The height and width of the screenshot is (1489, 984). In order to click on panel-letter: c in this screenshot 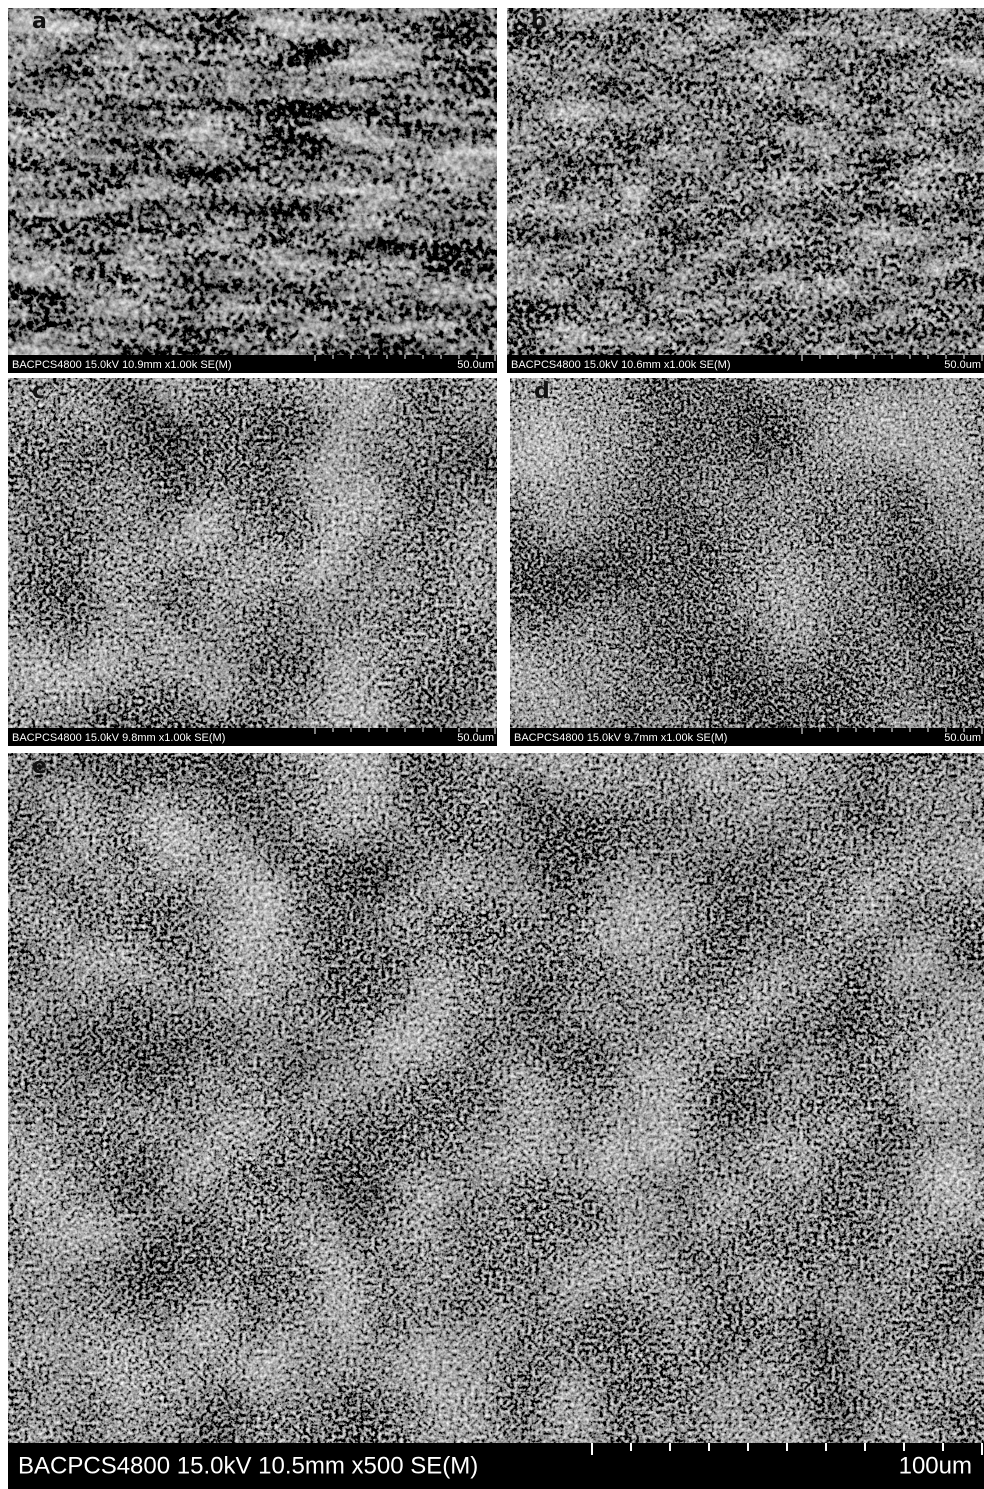, I will do `click(38, 391)`.